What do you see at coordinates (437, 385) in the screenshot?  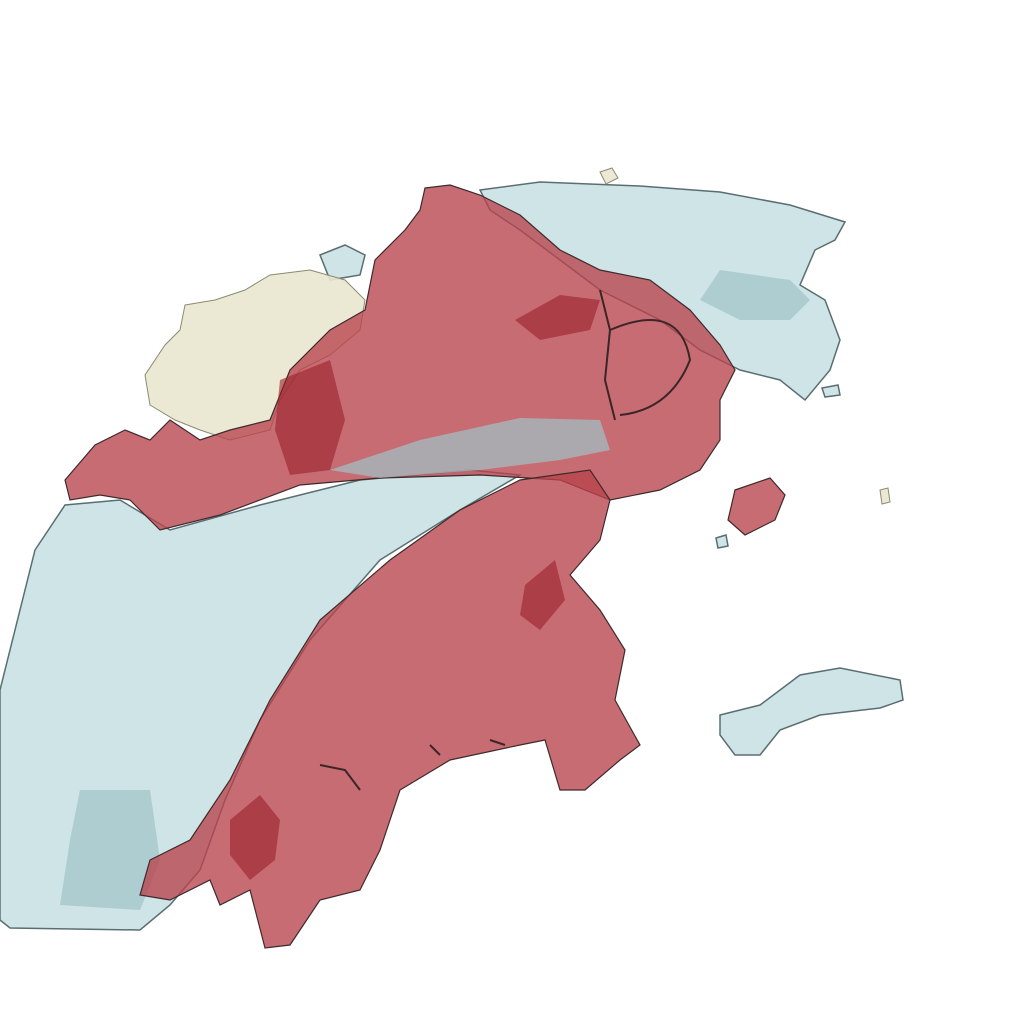 I see `tissue-red-shade` at bounding box center [437, 385].